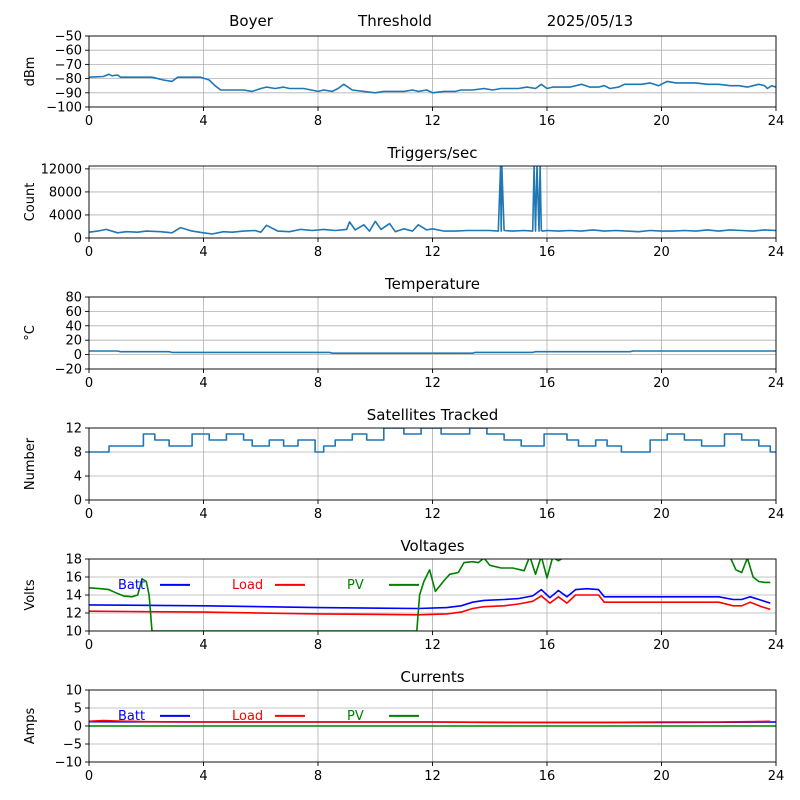 This screenshot has width=800, height=800. What do you see at coordinates (68, 37) in the screenshot?
I see `y-tick-label: −50` at bounding box center [68, 37].